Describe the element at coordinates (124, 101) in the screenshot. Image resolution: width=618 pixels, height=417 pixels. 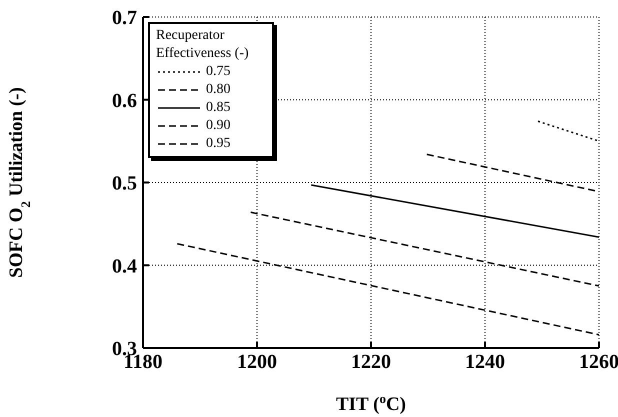
I see `y-tick-label: 0.6` at that location.